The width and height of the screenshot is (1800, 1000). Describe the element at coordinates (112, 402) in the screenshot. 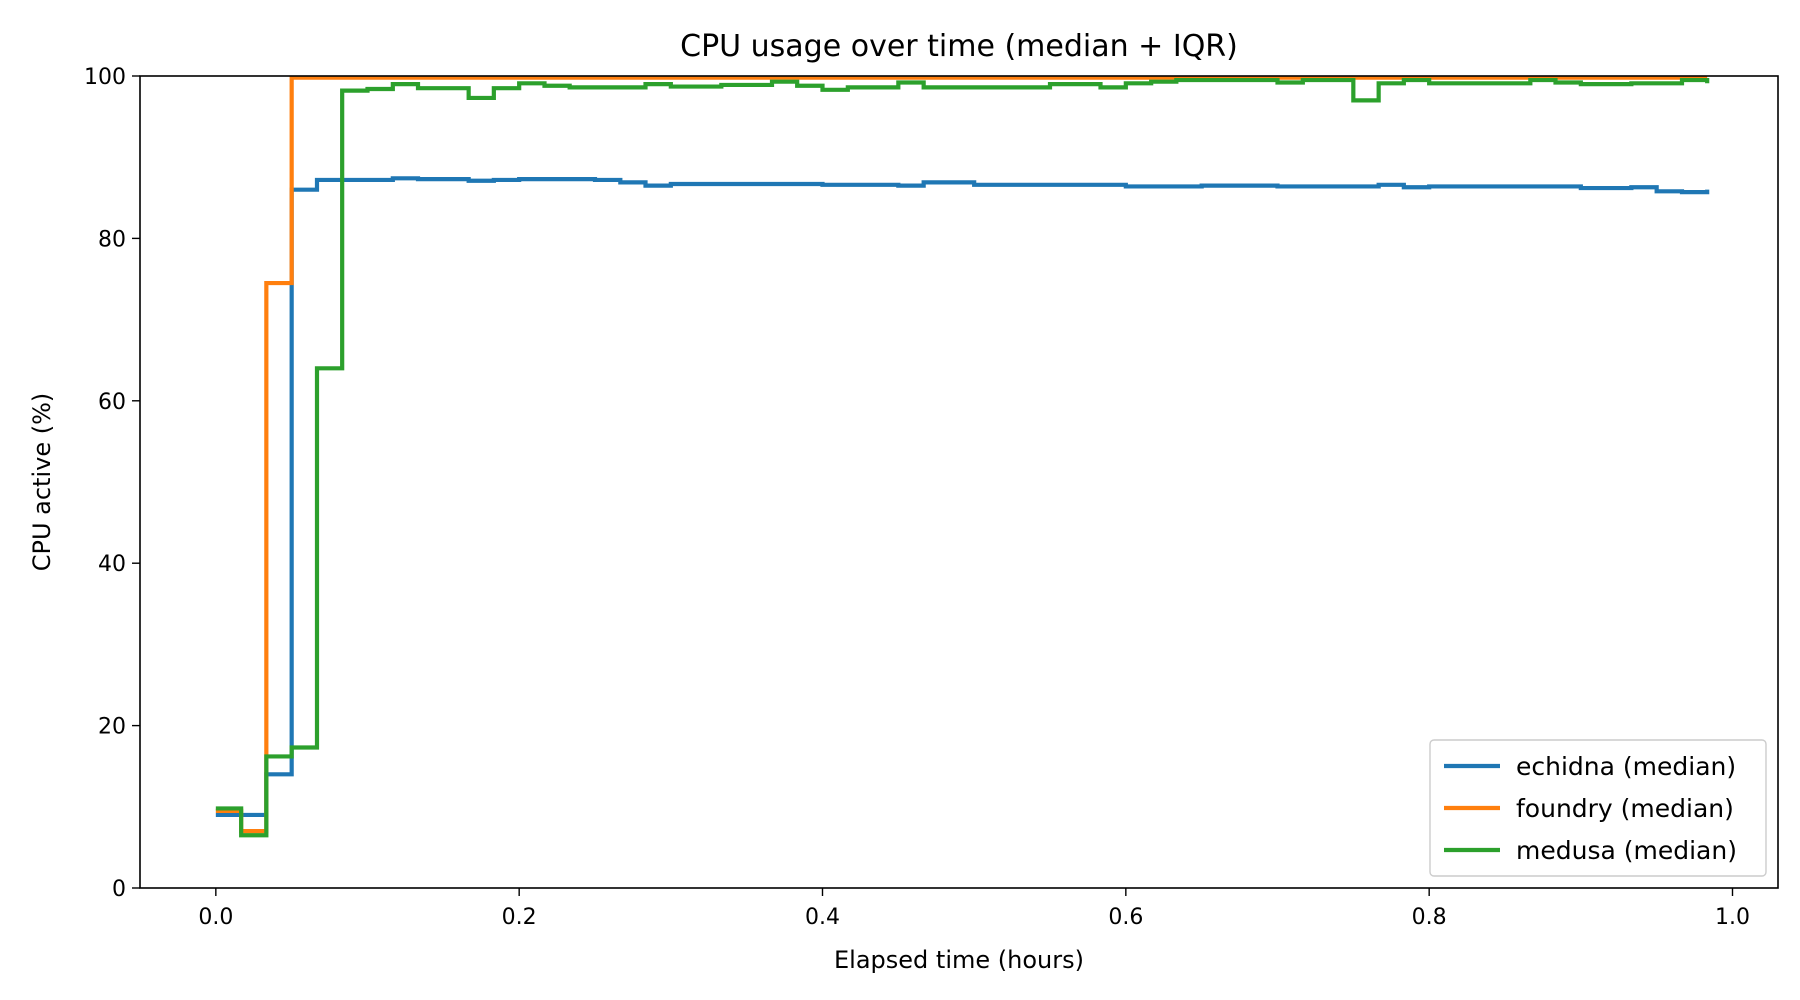

I see `y-tick-label: 60` at that location.